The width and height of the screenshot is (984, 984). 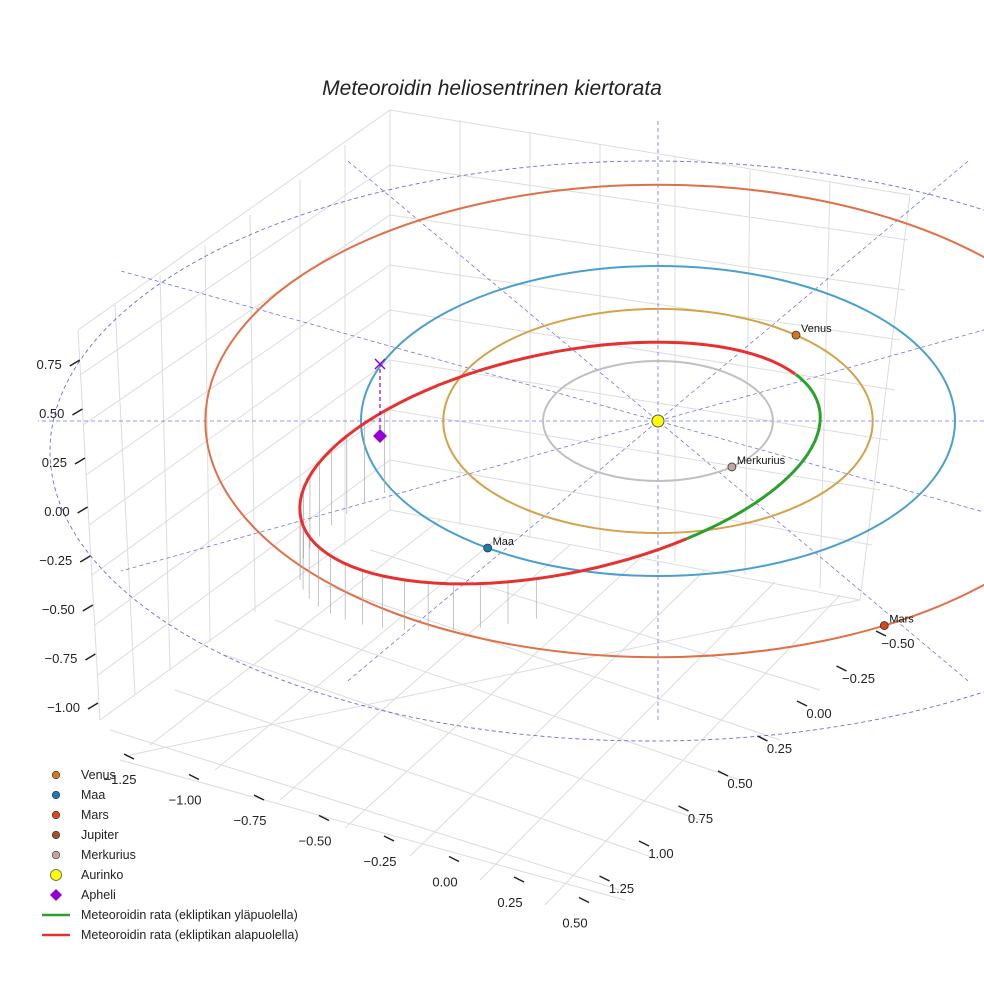 What do you see at coordinates (93, 795) in the screenshot?
I see `legend-label: Maa` at bounding box center [93, 795].